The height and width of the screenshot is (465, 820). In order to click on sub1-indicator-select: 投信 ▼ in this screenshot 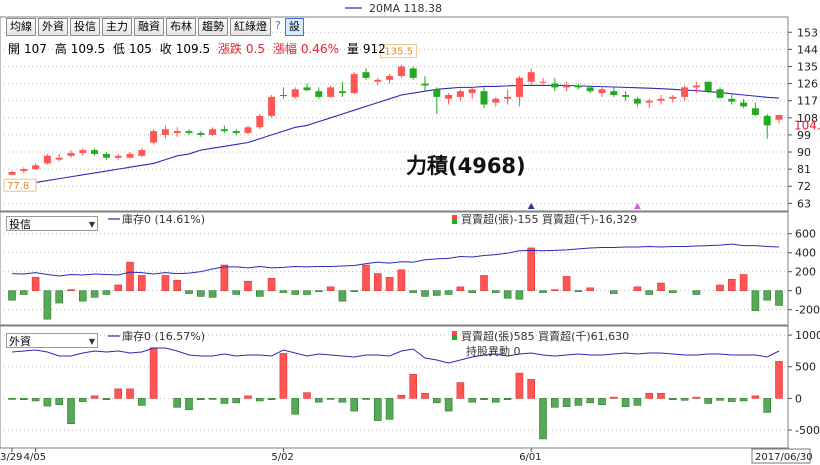, I will do `click(52, 223)`.